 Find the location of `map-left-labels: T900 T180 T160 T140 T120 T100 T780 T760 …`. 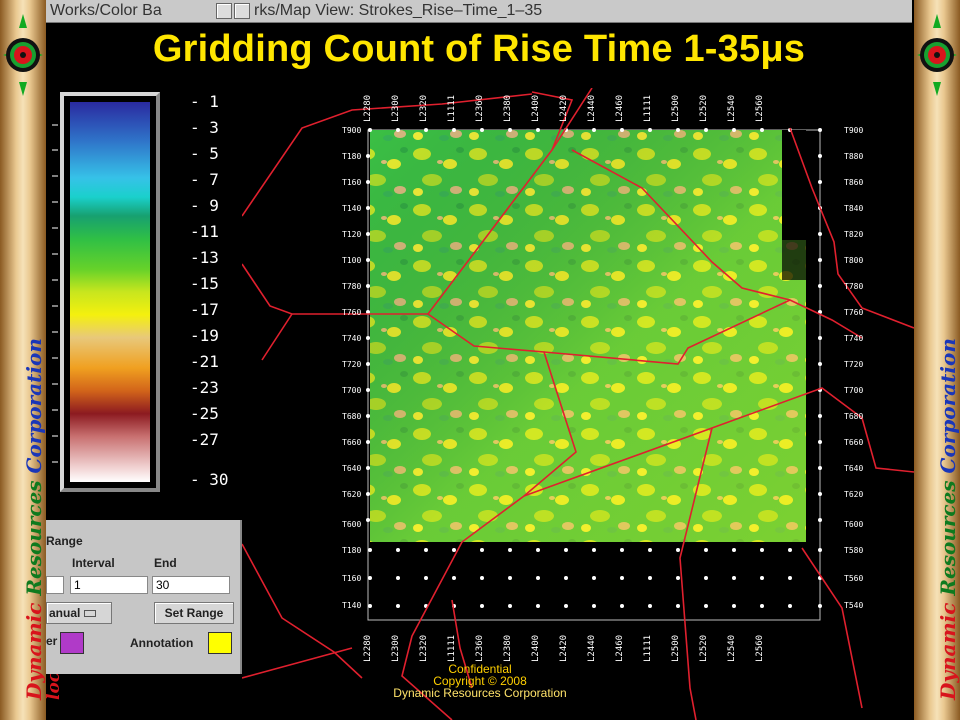

map-left-labels: T900 T180 T160 T140 T120 T100 T780 T760 … is located at coordinates (351, 368).